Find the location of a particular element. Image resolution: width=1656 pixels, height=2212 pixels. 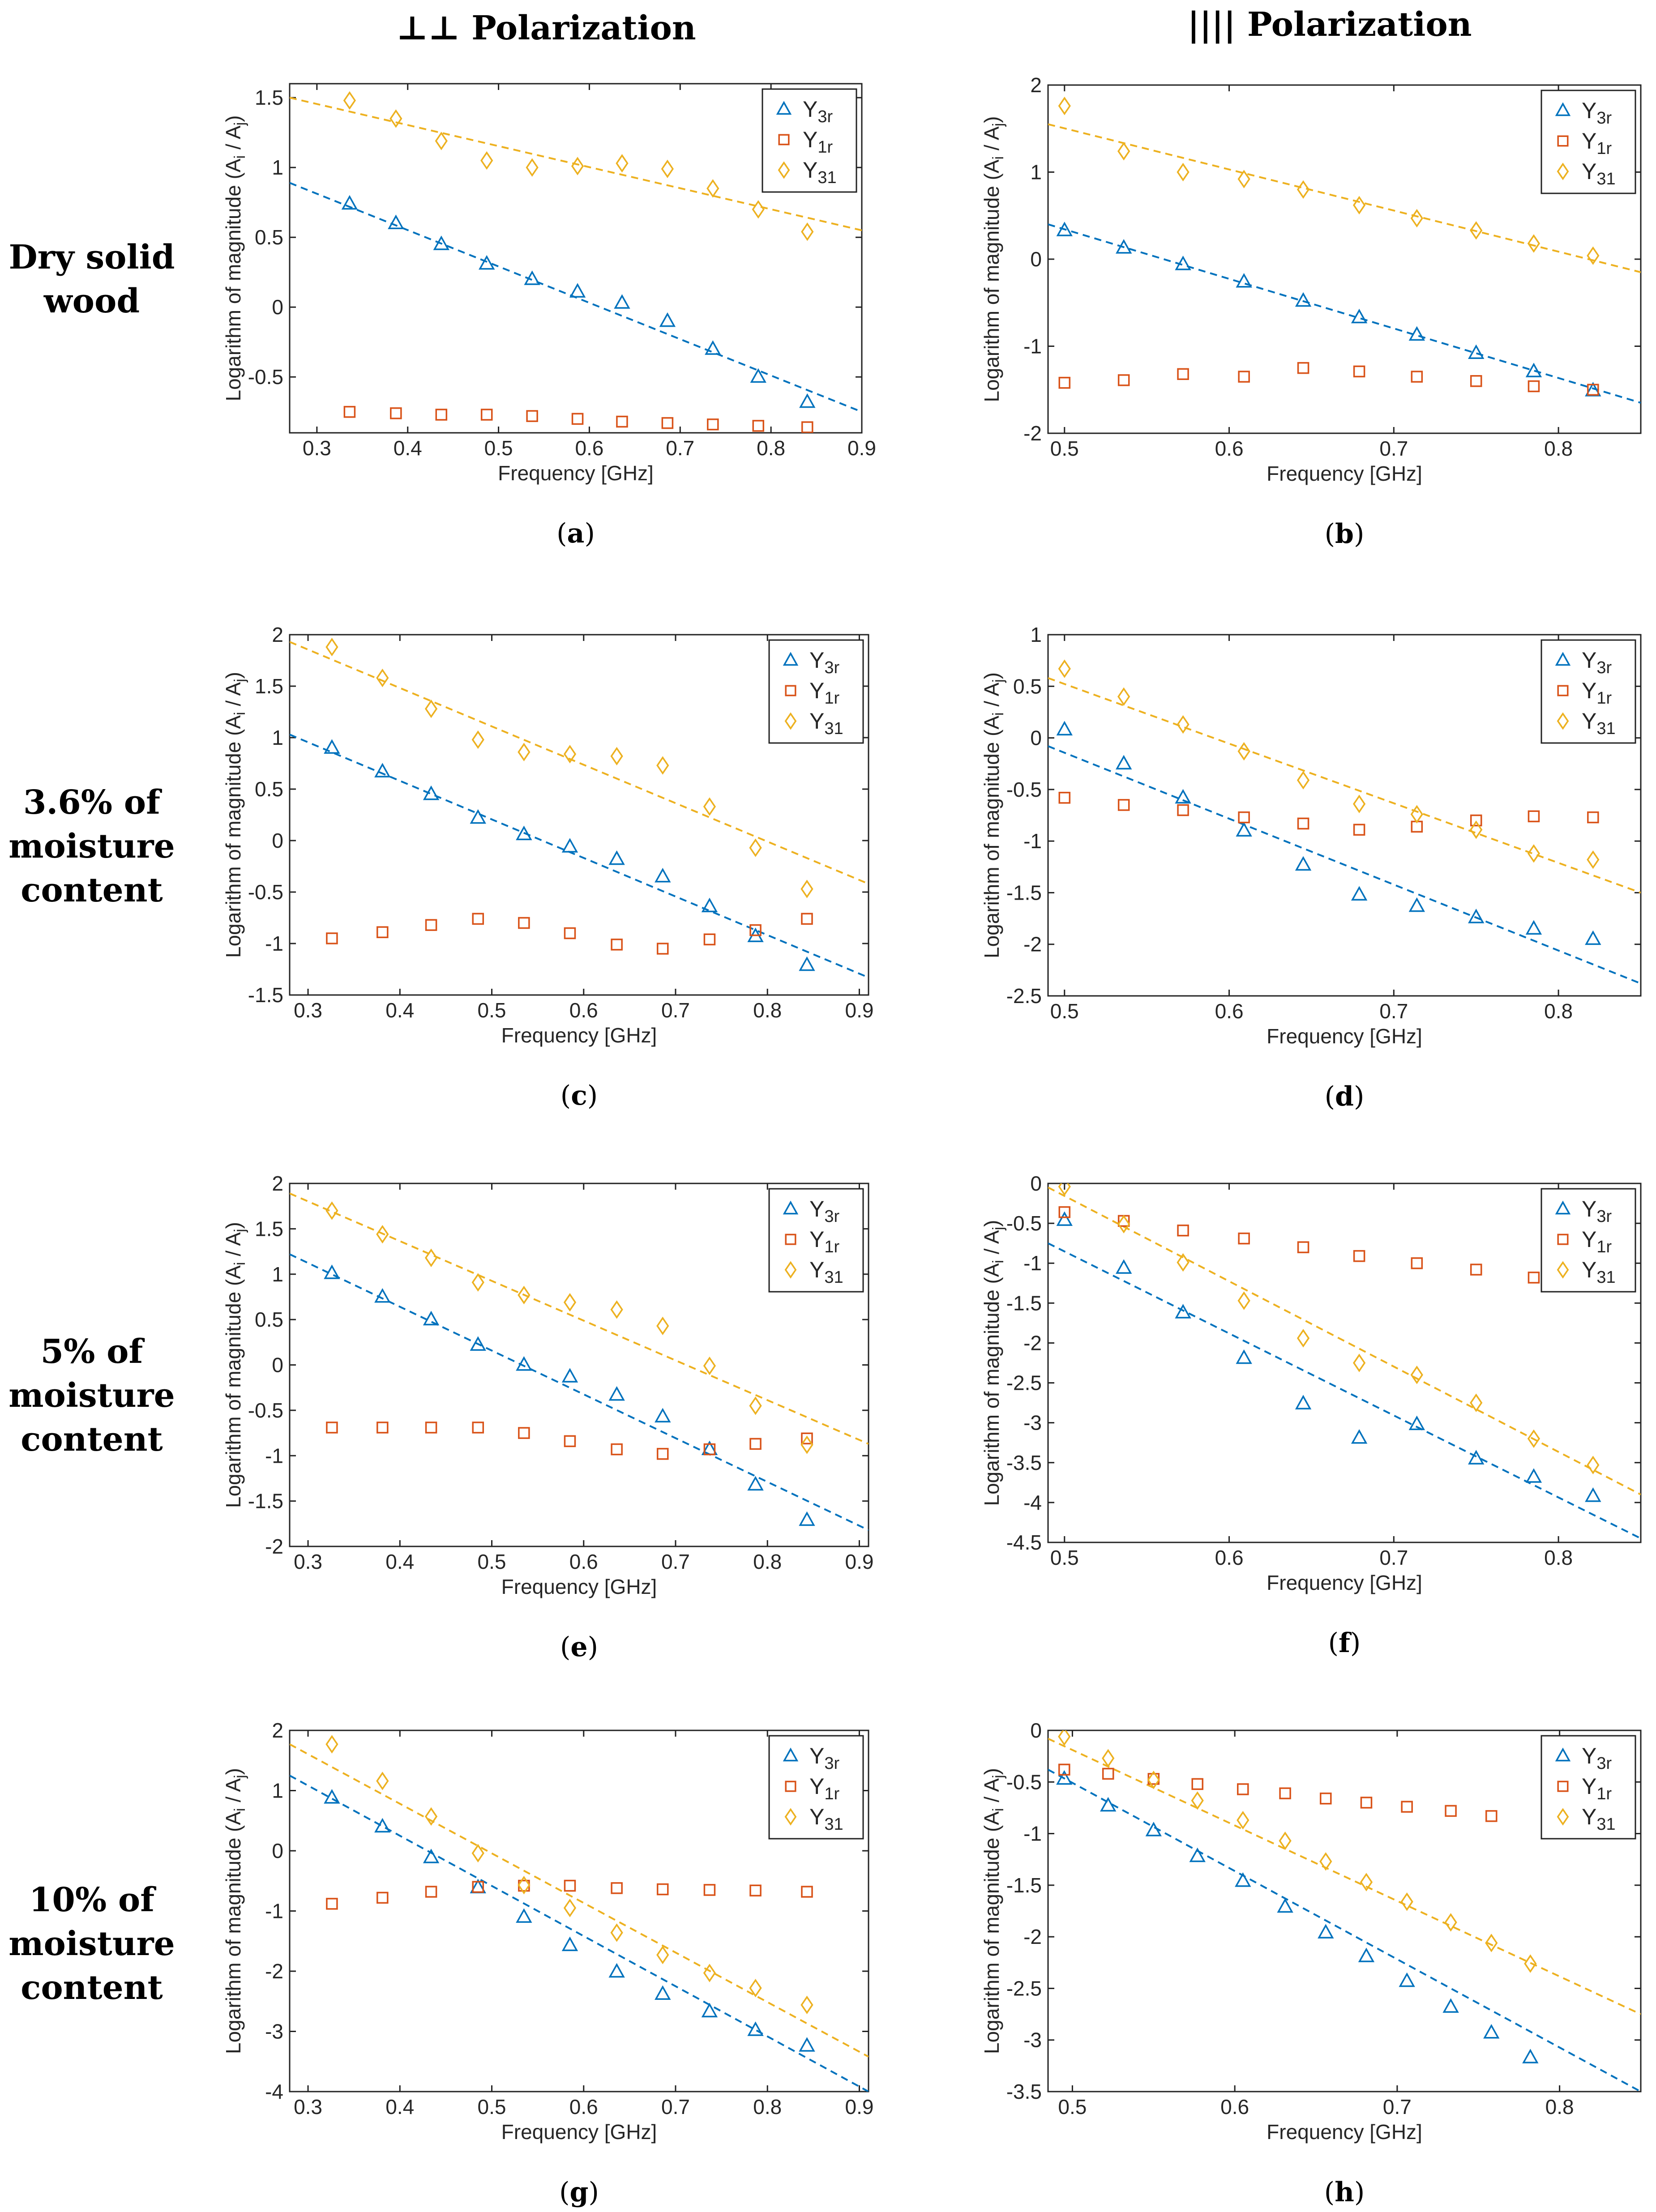

y-tick-label: -2 is located at coordinates (1033, 1342).